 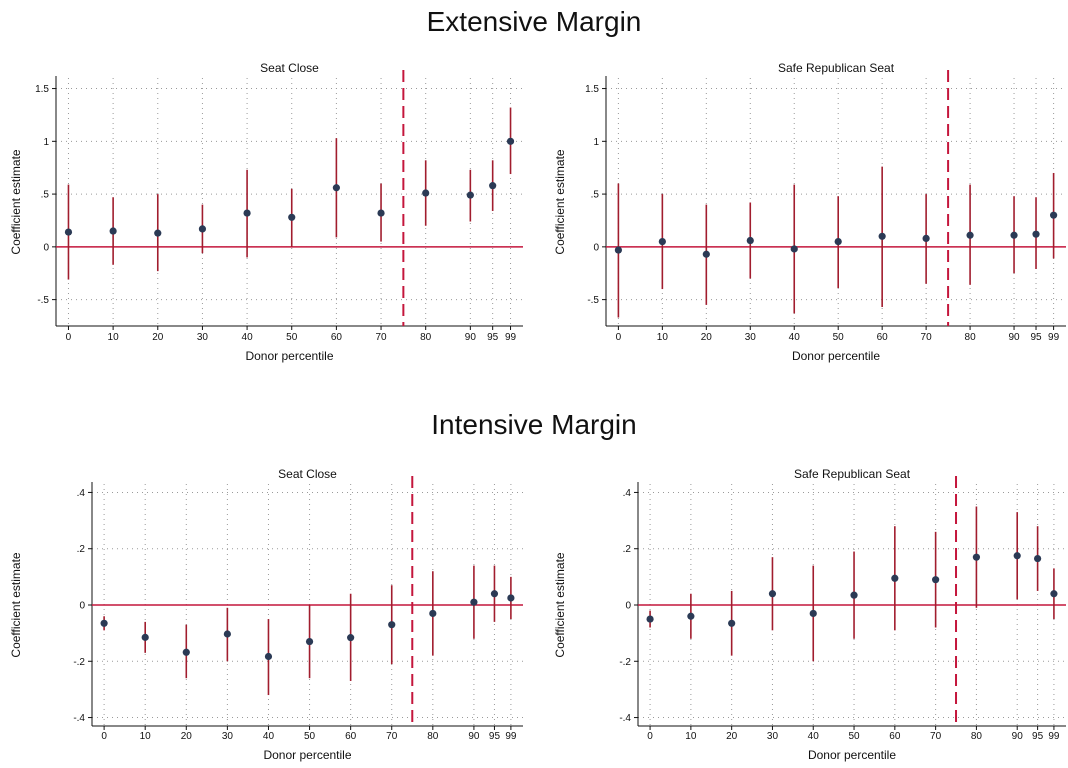 What do you see at coordinates (289, 68) in the screenshot?
I see `chart-title: Seat Close` at bounding box center [289, 68].